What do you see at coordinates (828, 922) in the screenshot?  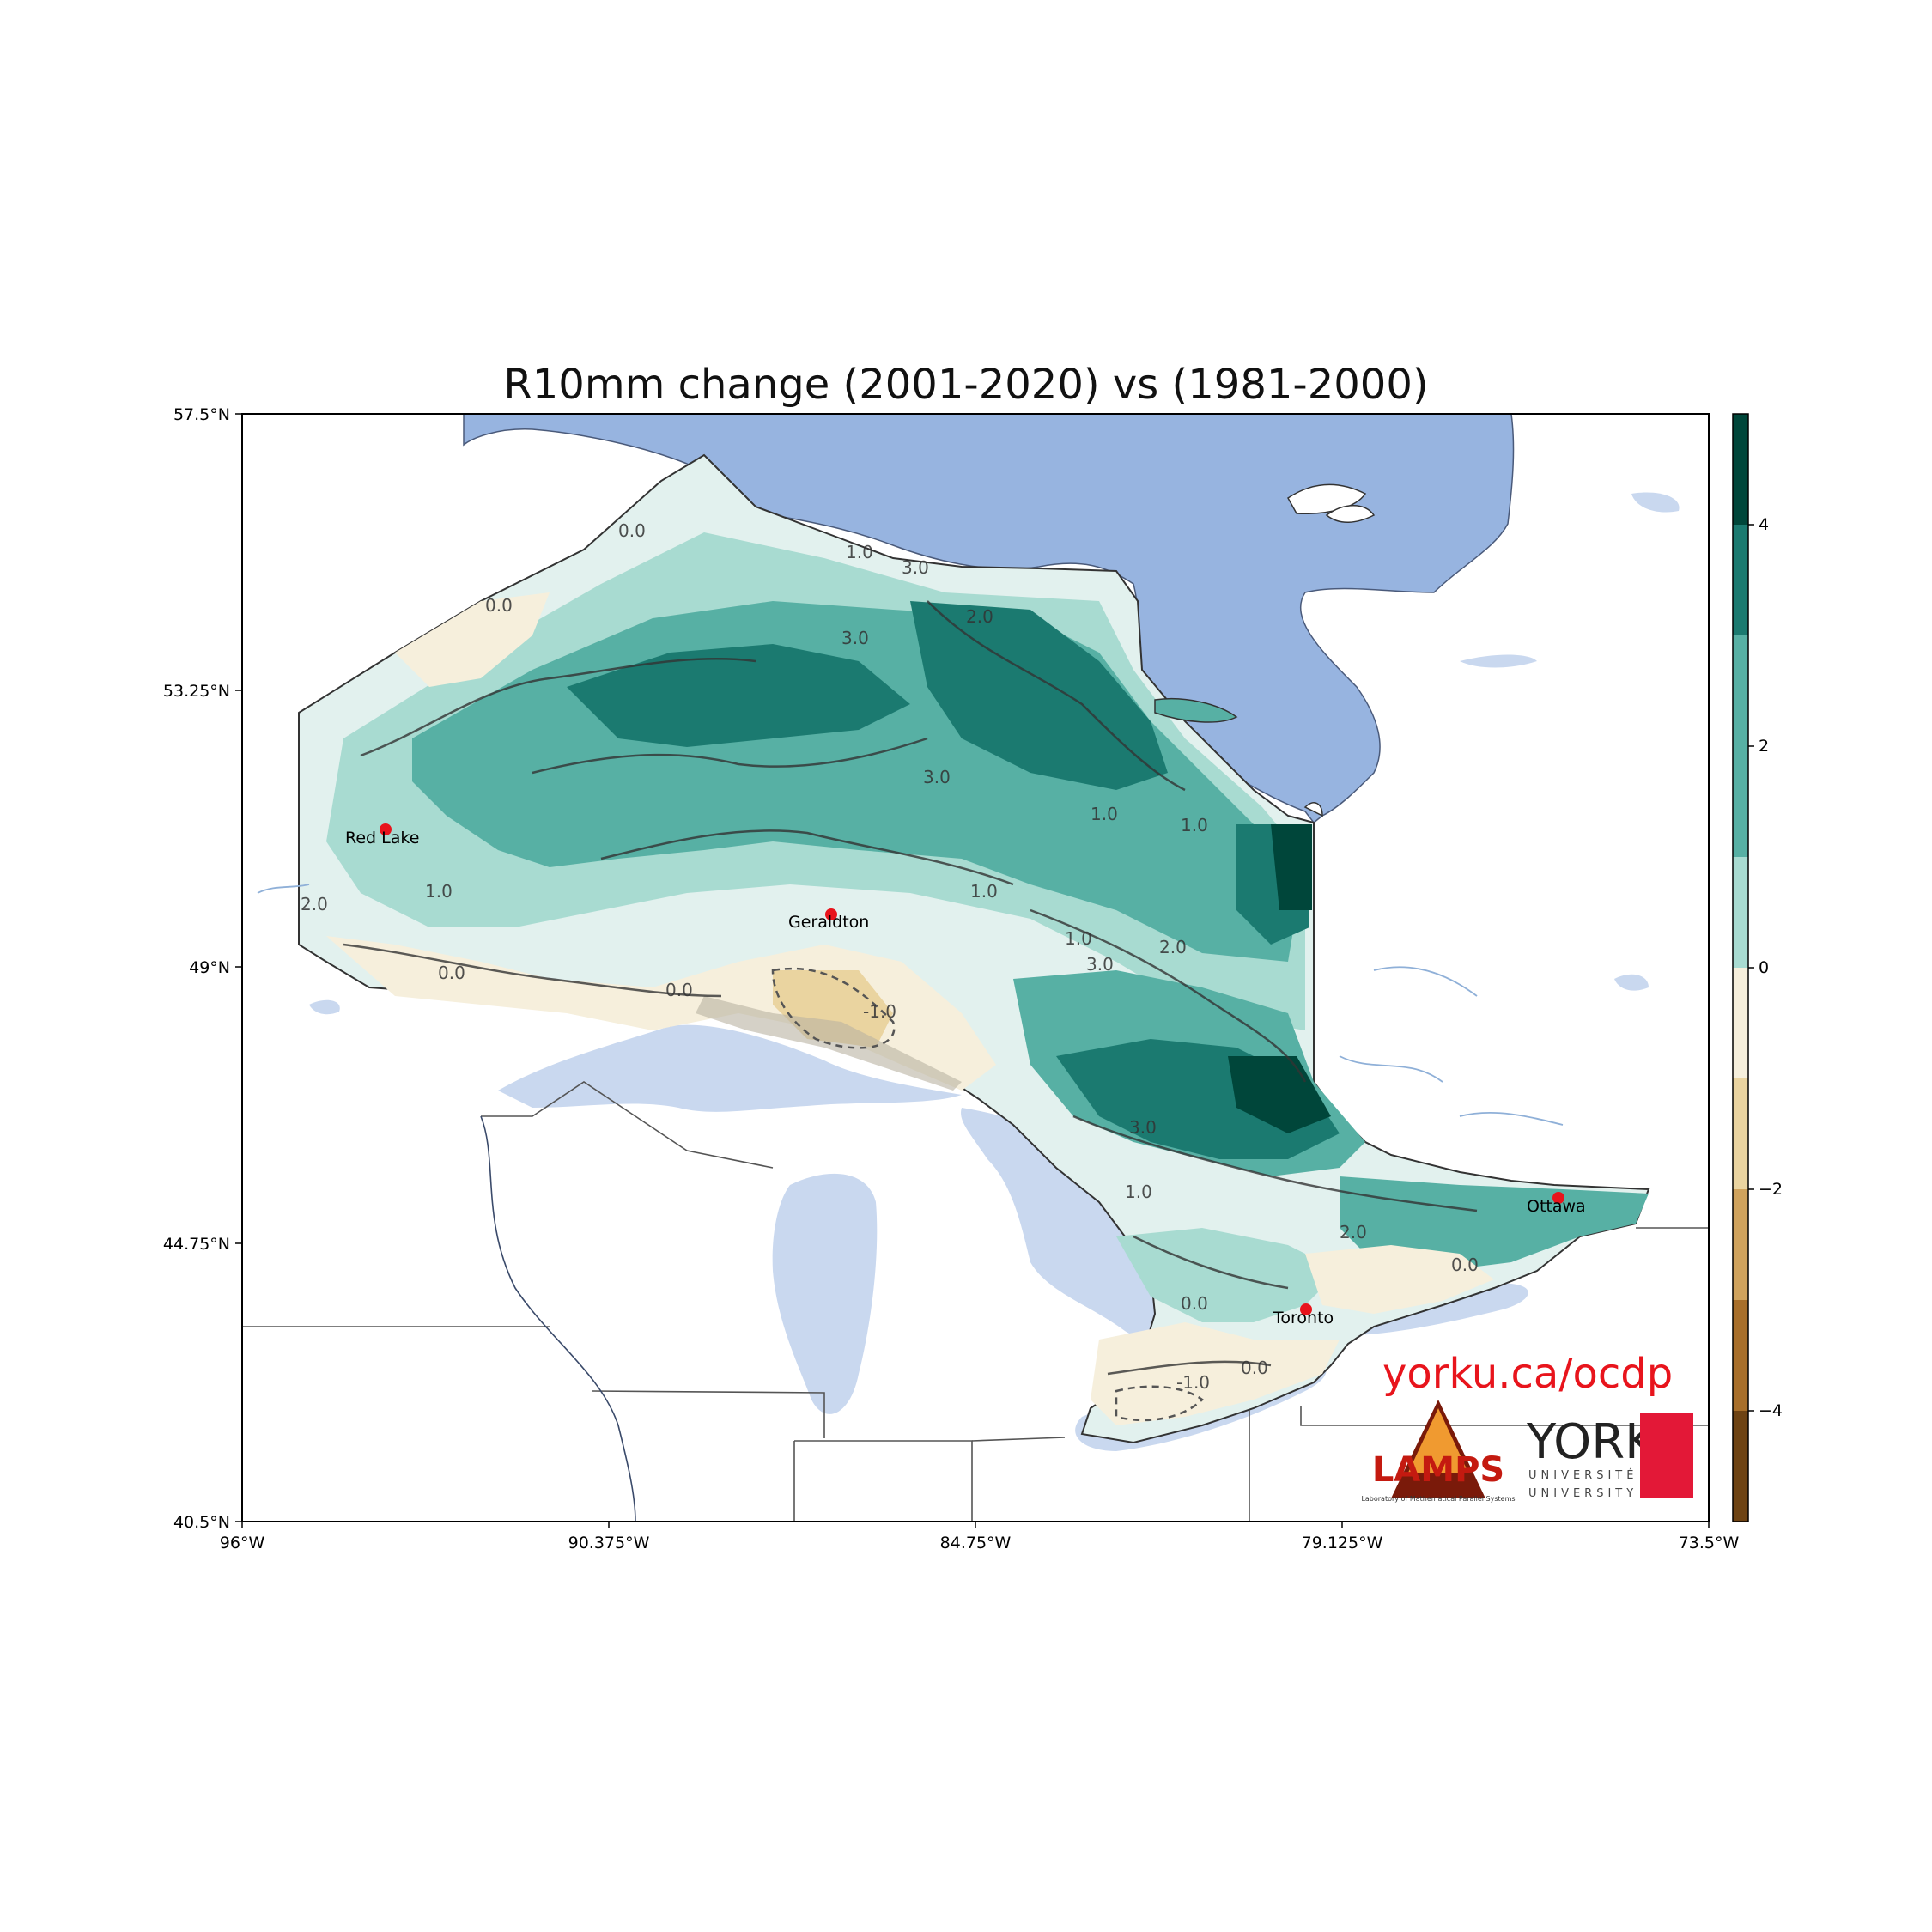 I see `city-label-geraldton: Geraldton` at bounding box center [828, 922].